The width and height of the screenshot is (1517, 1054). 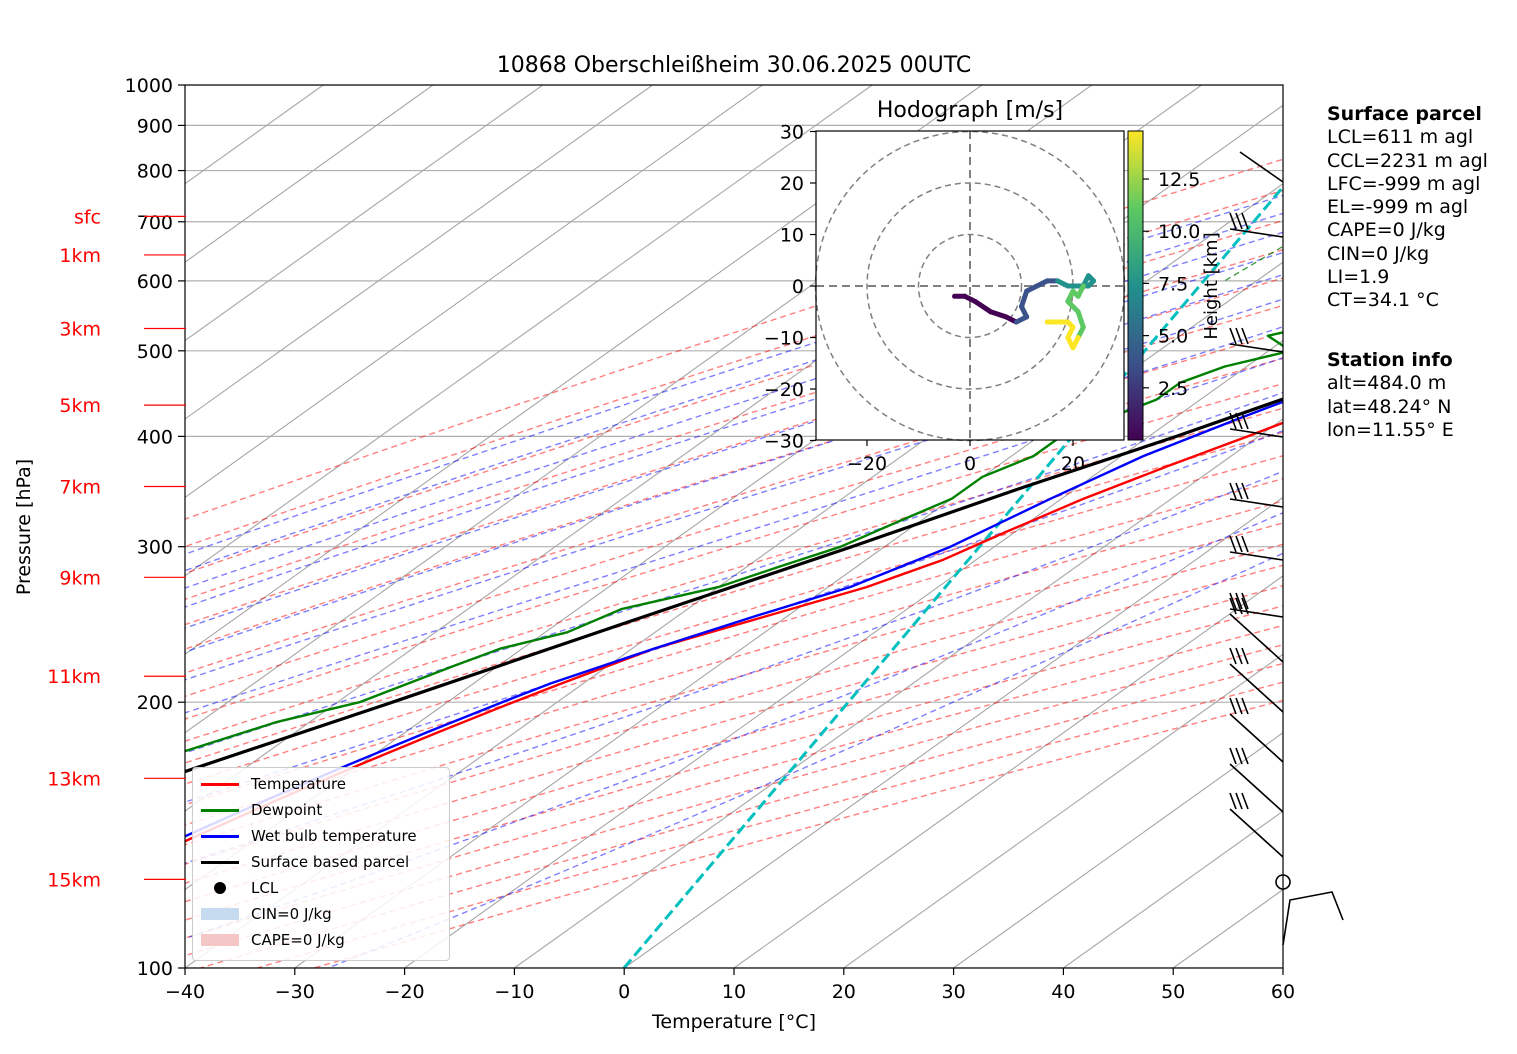 What do you see at coordinates (1407, 160) in the screenshot?
I see `parcel-ccl: CCL=2231 m agl` at bounding box center [1407, 160].